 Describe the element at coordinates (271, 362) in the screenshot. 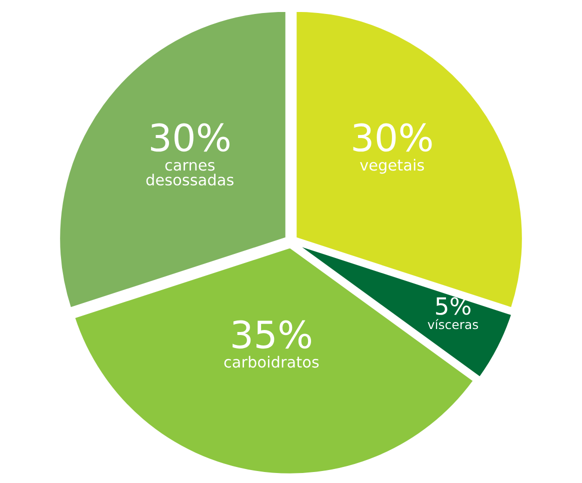

I see `slice-label: carboidratos` at that location.